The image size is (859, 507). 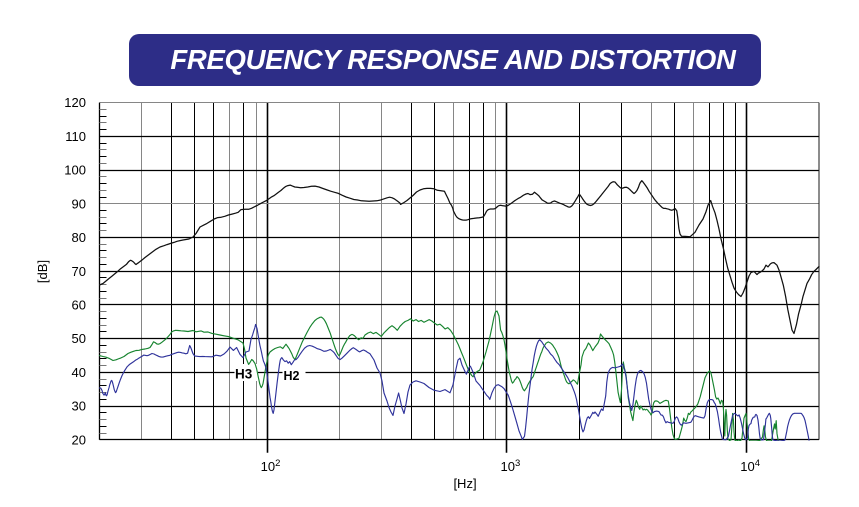 What do you see at coordinates (79, 305) in the screenshot?
I see `svg-text: 60` at bounding box center [79, 305].